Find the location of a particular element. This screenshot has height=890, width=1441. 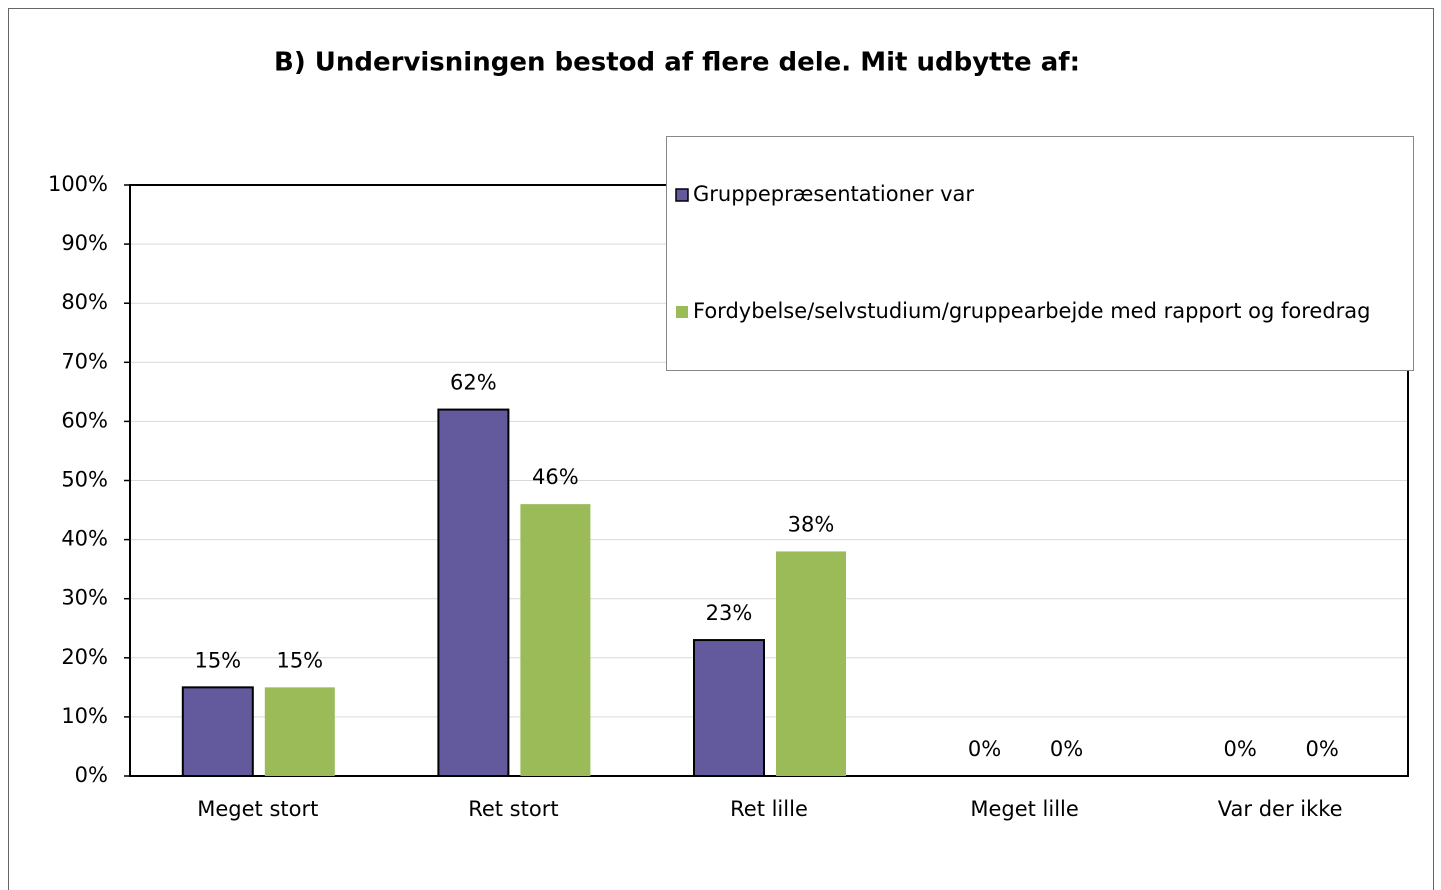

x-tick-label: Var der ikke is located at coordinates (1280, 809).